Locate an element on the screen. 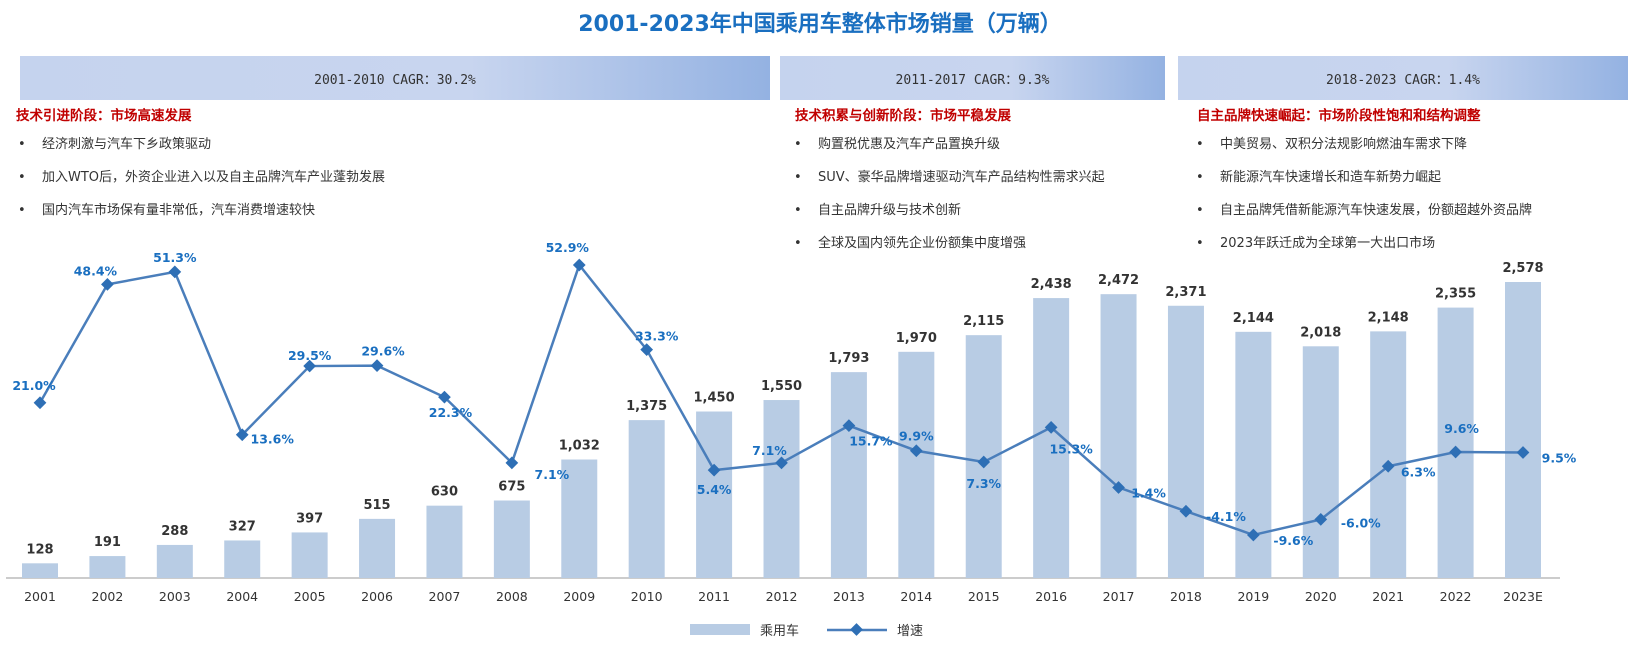  bar-data-label: 2,018 is located at coordinates (1320, 332).